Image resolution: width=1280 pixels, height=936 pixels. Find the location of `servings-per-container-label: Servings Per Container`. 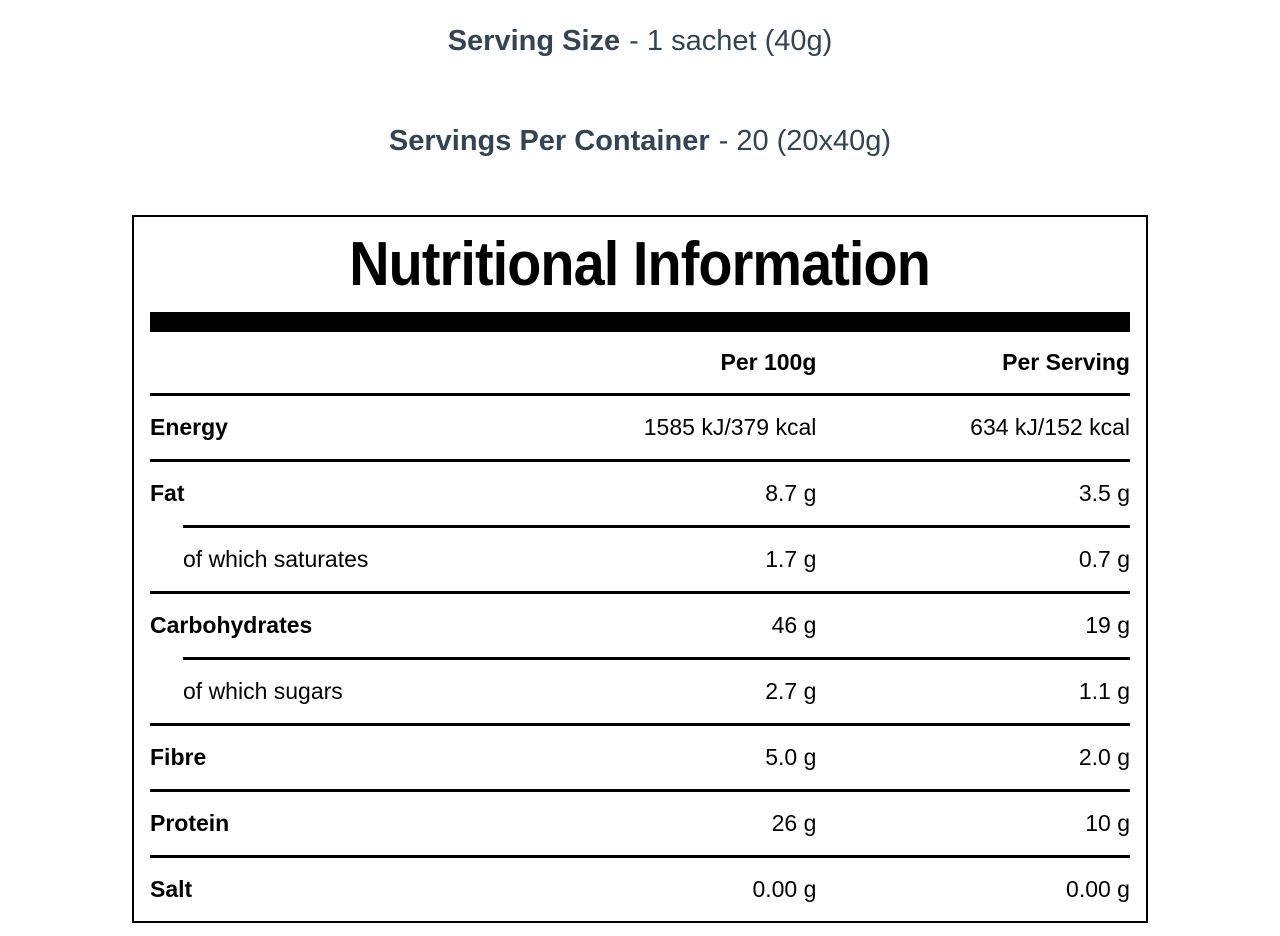

servings-per-container-label: Servings Per Container is located at coordinates (549, 141).